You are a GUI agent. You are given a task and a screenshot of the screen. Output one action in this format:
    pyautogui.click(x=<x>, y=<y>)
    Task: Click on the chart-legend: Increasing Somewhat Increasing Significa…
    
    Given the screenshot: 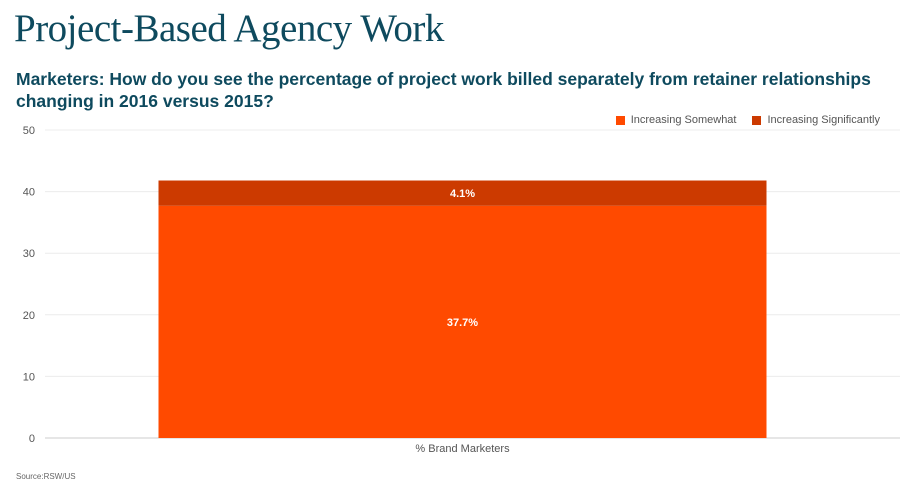 What is the action you would take?
    pyautogui.click(x=747, y=120)
    